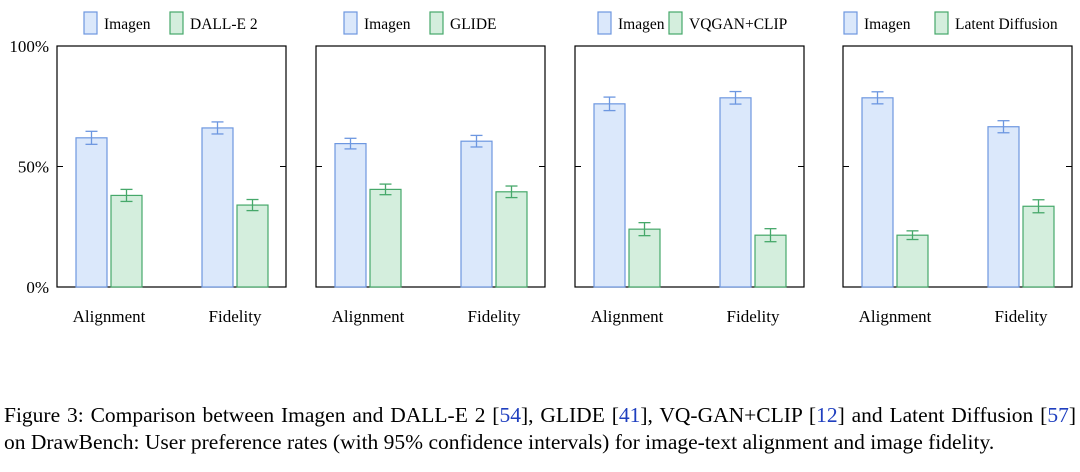 This screenshot has height=472, width=1080. Describe the element at coordinates (1038, 246) in the screenshot. I see `bar-latent-diffusion-fidelity` at that location.